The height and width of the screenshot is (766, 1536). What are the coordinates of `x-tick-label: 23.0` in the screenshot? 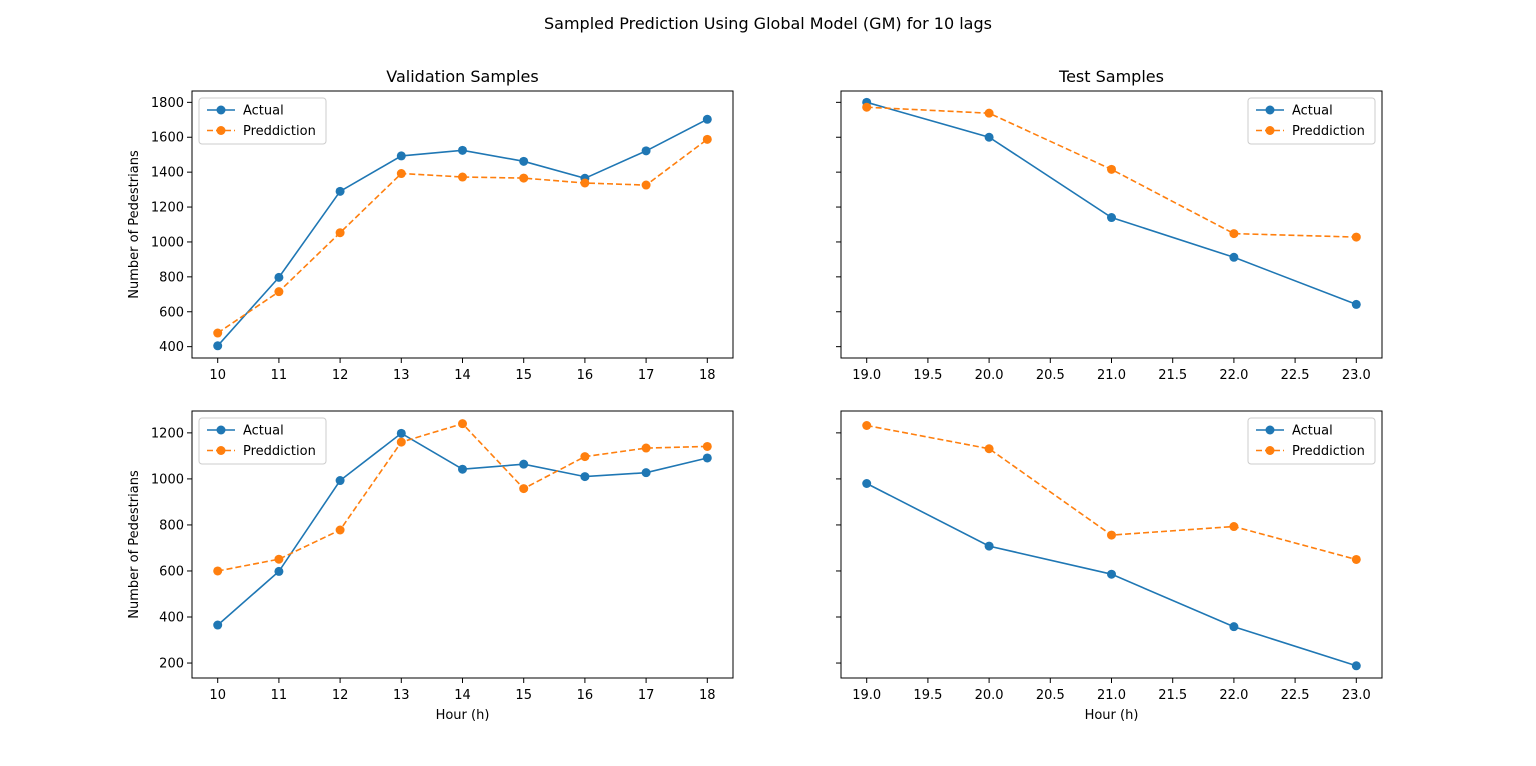 It's located at (1356, 375).